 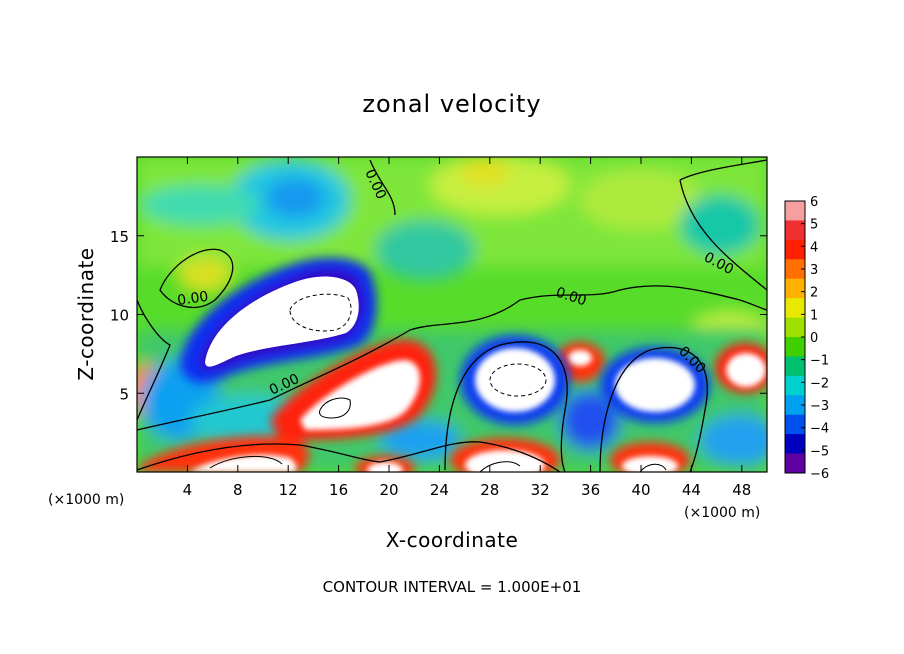 What do you see at coordinates (819, 451) in the screenshot?
I see `colorbar-label: −5` at bounding box center [819, 451].